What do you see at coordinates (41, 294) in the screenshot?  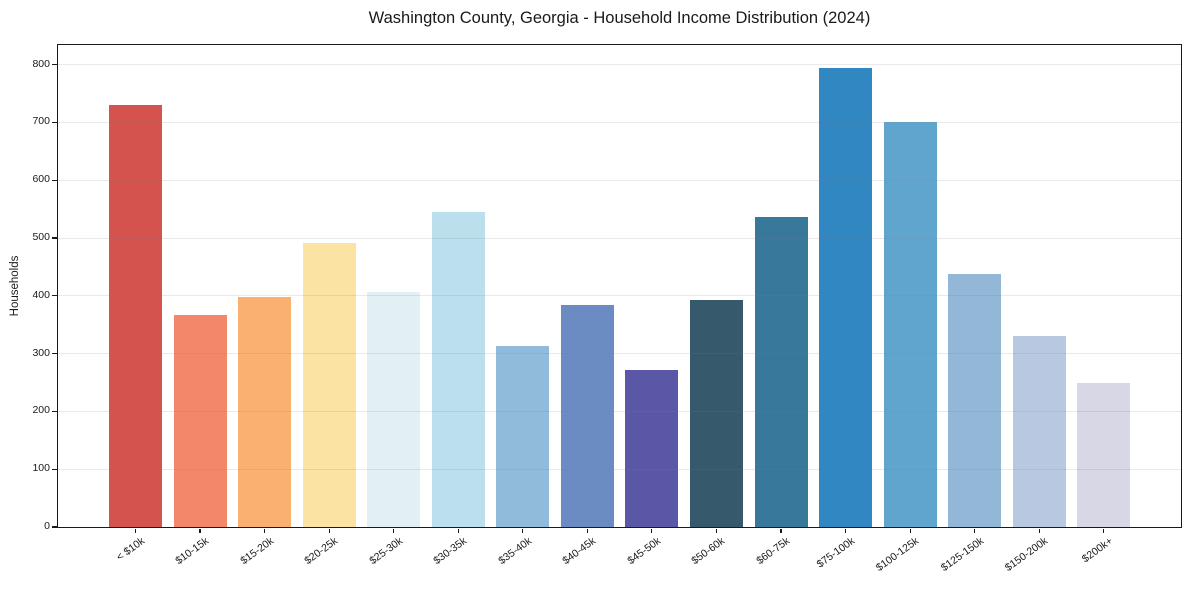 I see `y-tick-label: 400` at bounding box center [41, 294].